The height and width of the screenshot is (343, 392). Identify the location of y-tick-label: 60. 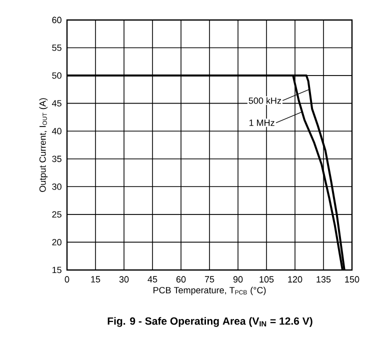
(57, 20).